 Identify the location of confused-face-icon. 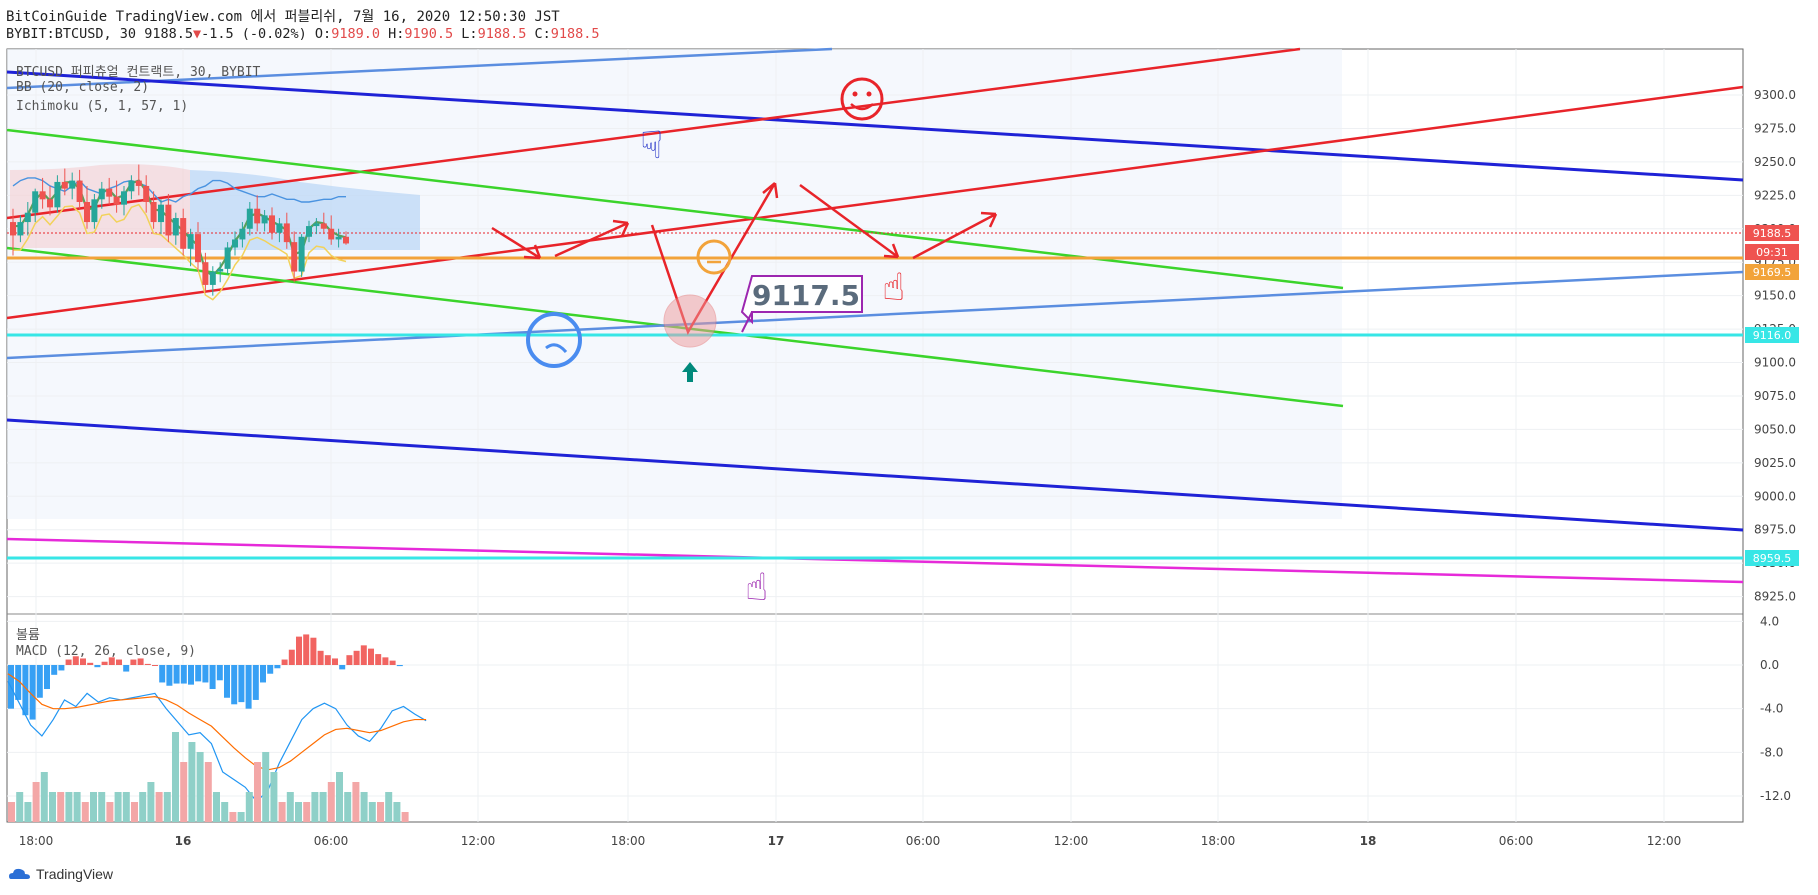
(554, 340).